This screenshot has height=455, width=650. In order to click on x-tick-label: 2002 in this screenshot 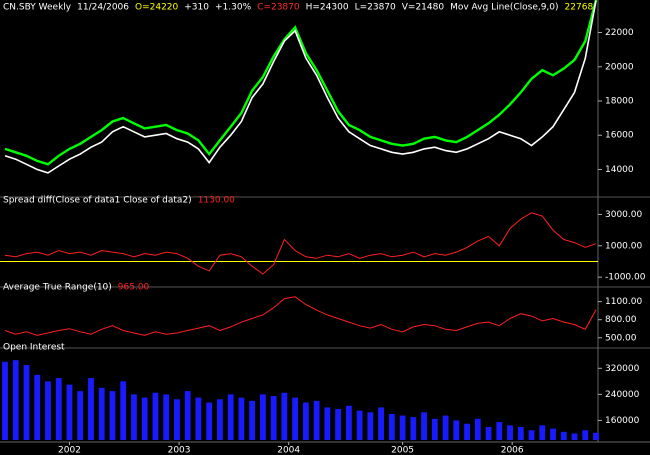, I will do `click(69, 450)`.